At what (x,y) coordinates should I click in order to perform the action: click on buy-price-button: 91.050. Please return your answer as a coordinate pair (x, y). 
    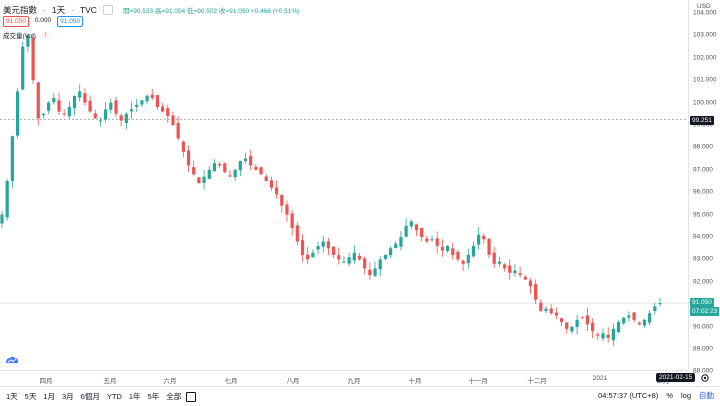
    Looking at the image, I should click on (70, 21).